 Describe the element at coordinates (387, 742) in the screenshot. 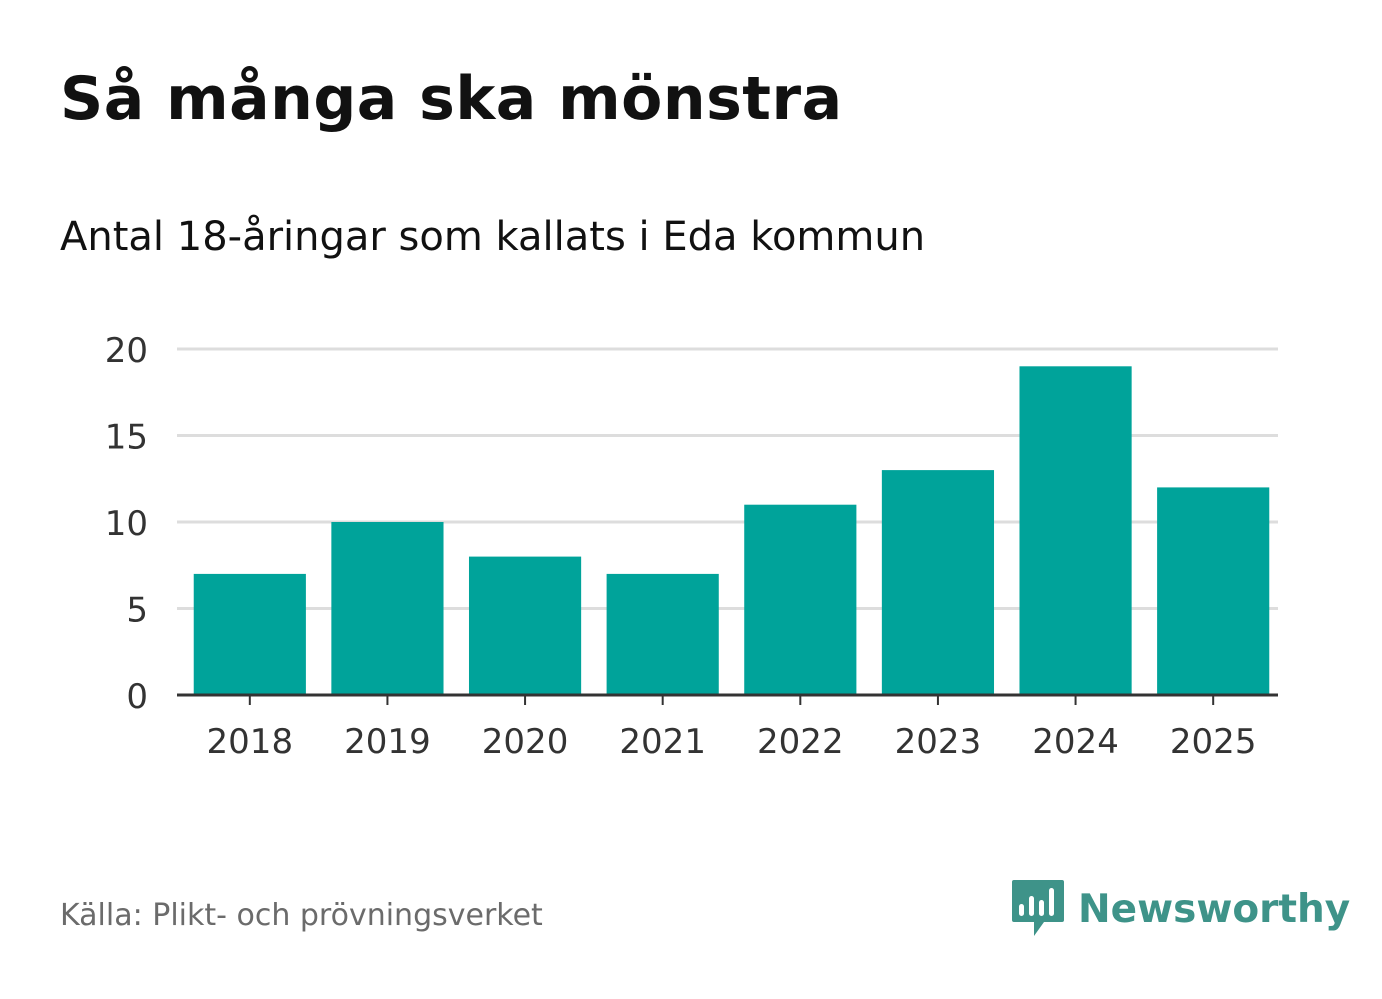

I see `x-tick-label: 2019` at that location.